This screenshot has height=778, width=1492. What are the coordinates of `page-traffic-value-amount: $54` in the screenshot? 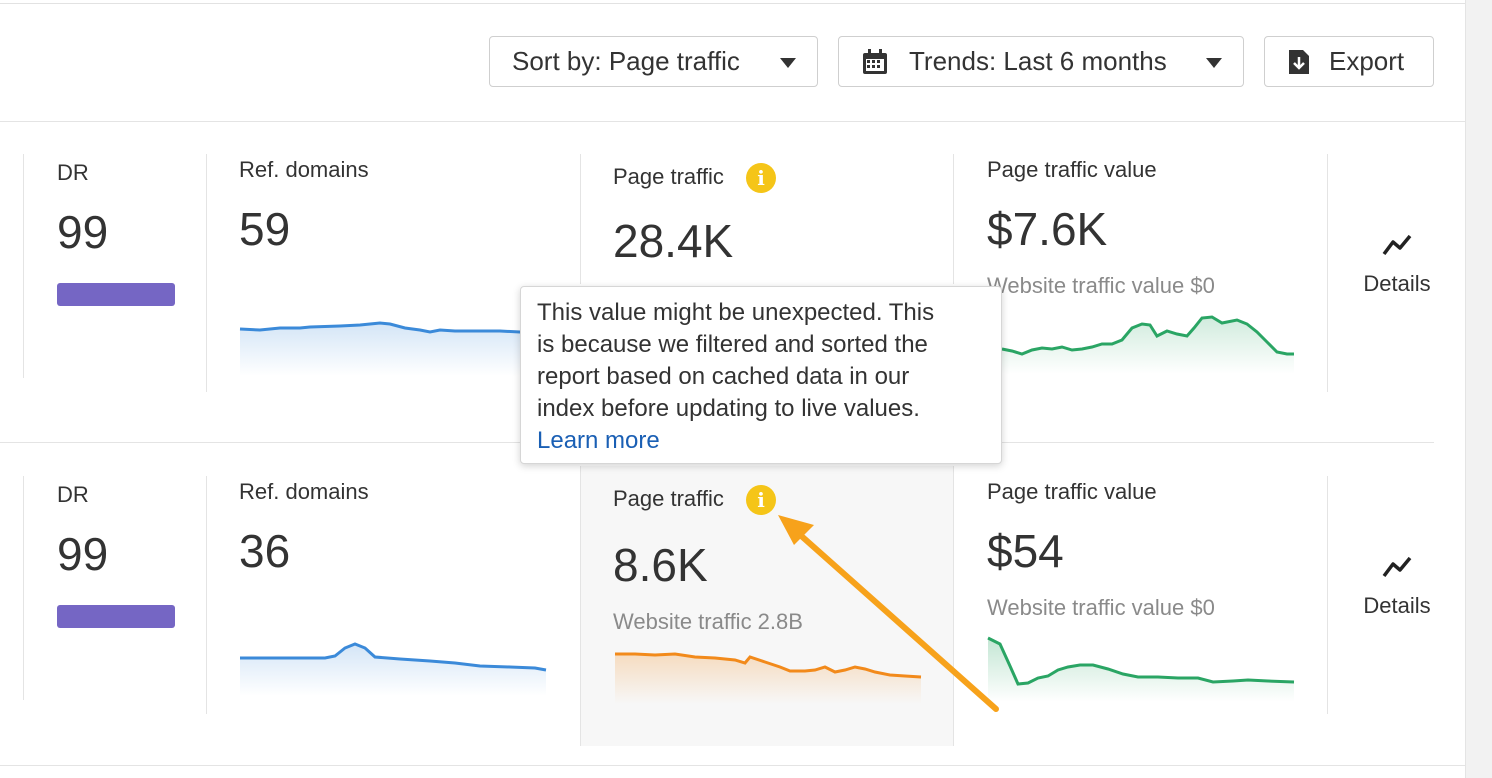 It's located at (1025, 551).